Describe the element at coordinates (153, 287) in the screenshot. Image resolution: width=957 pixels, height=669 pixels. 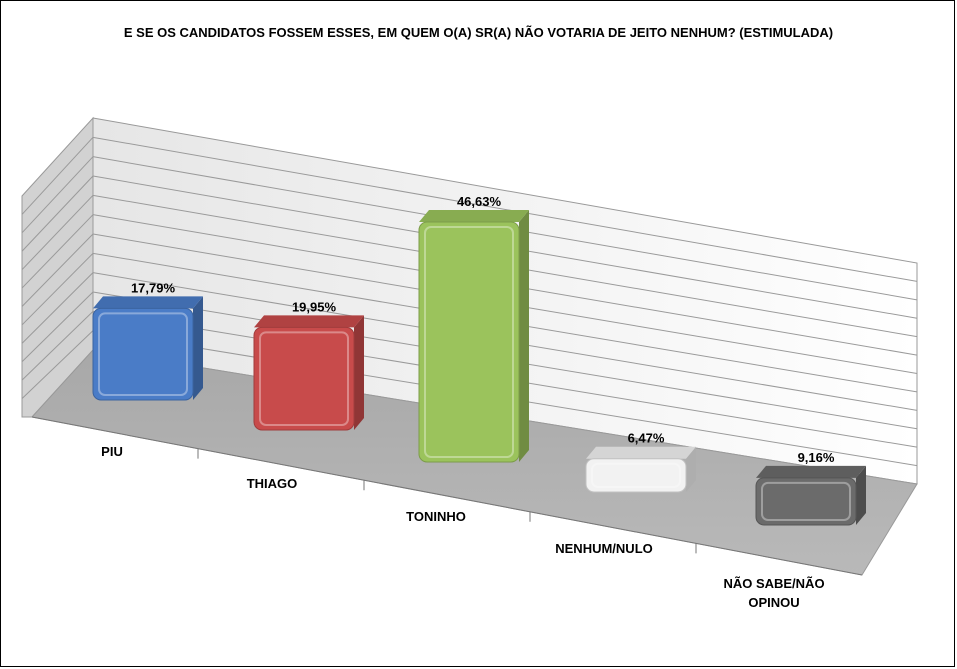
I see `data-label-0: 17,79%` at that location.